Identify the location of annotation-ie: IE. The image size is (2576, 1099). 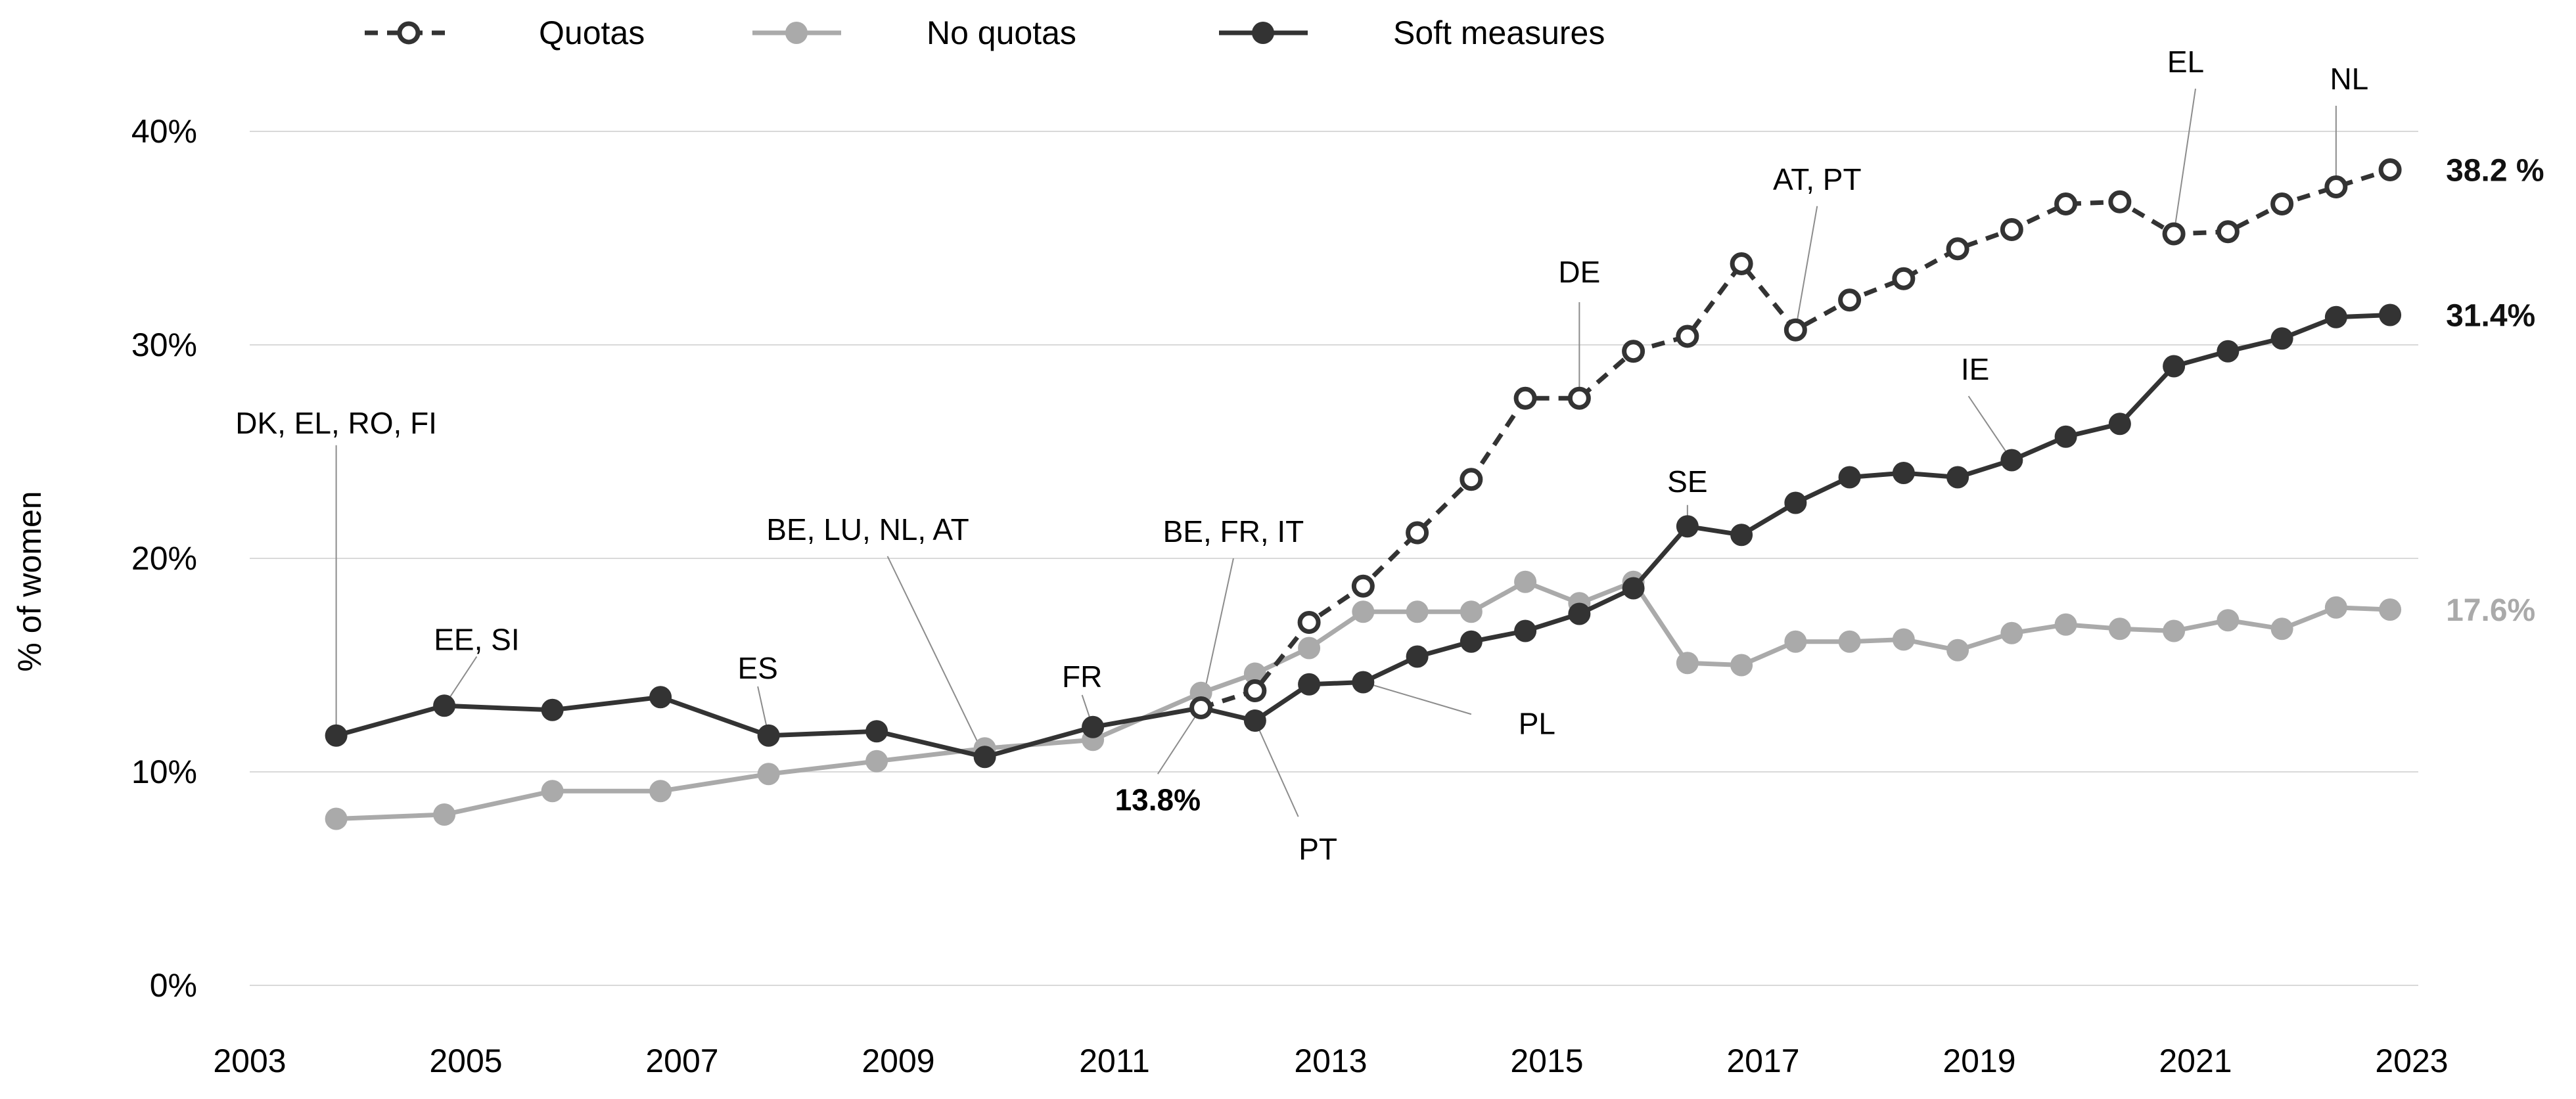
(1975, 369).